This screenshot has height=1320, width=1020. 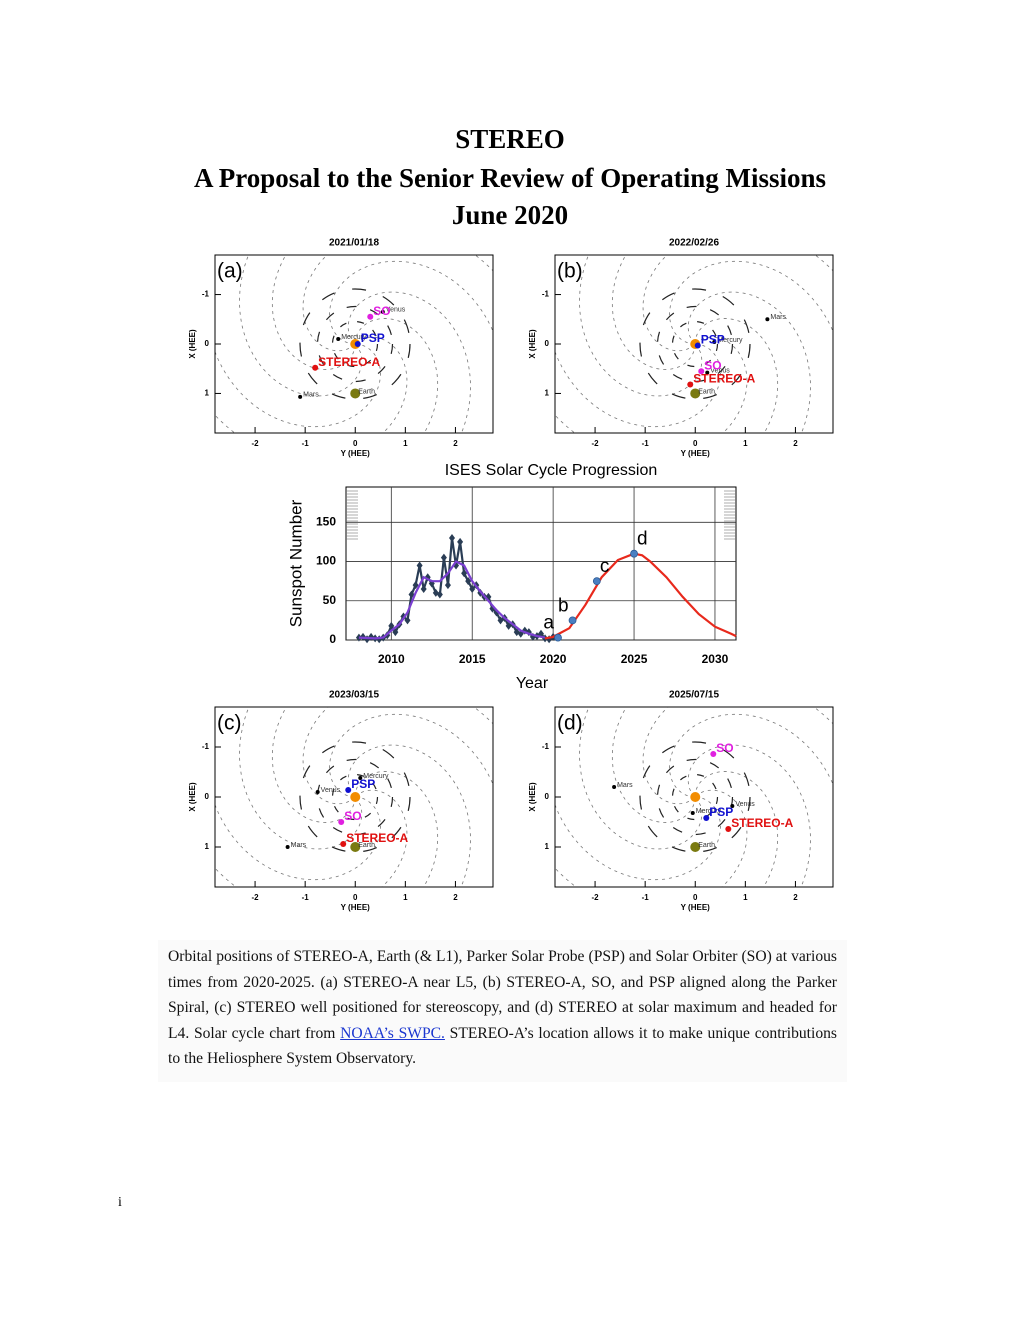 What do you see at coordinates (230, 271) in the screenshot?
I see `panel-label: (a)` at bounding box center [230, 271].